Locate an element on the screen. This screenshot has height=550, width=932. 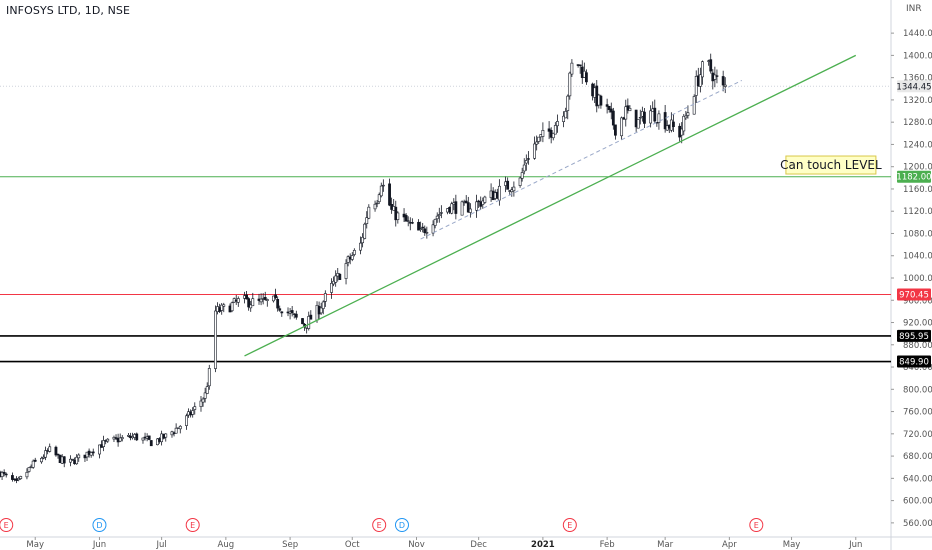
y-tick-label: 1440.00 is located at coordinates (917, 34).